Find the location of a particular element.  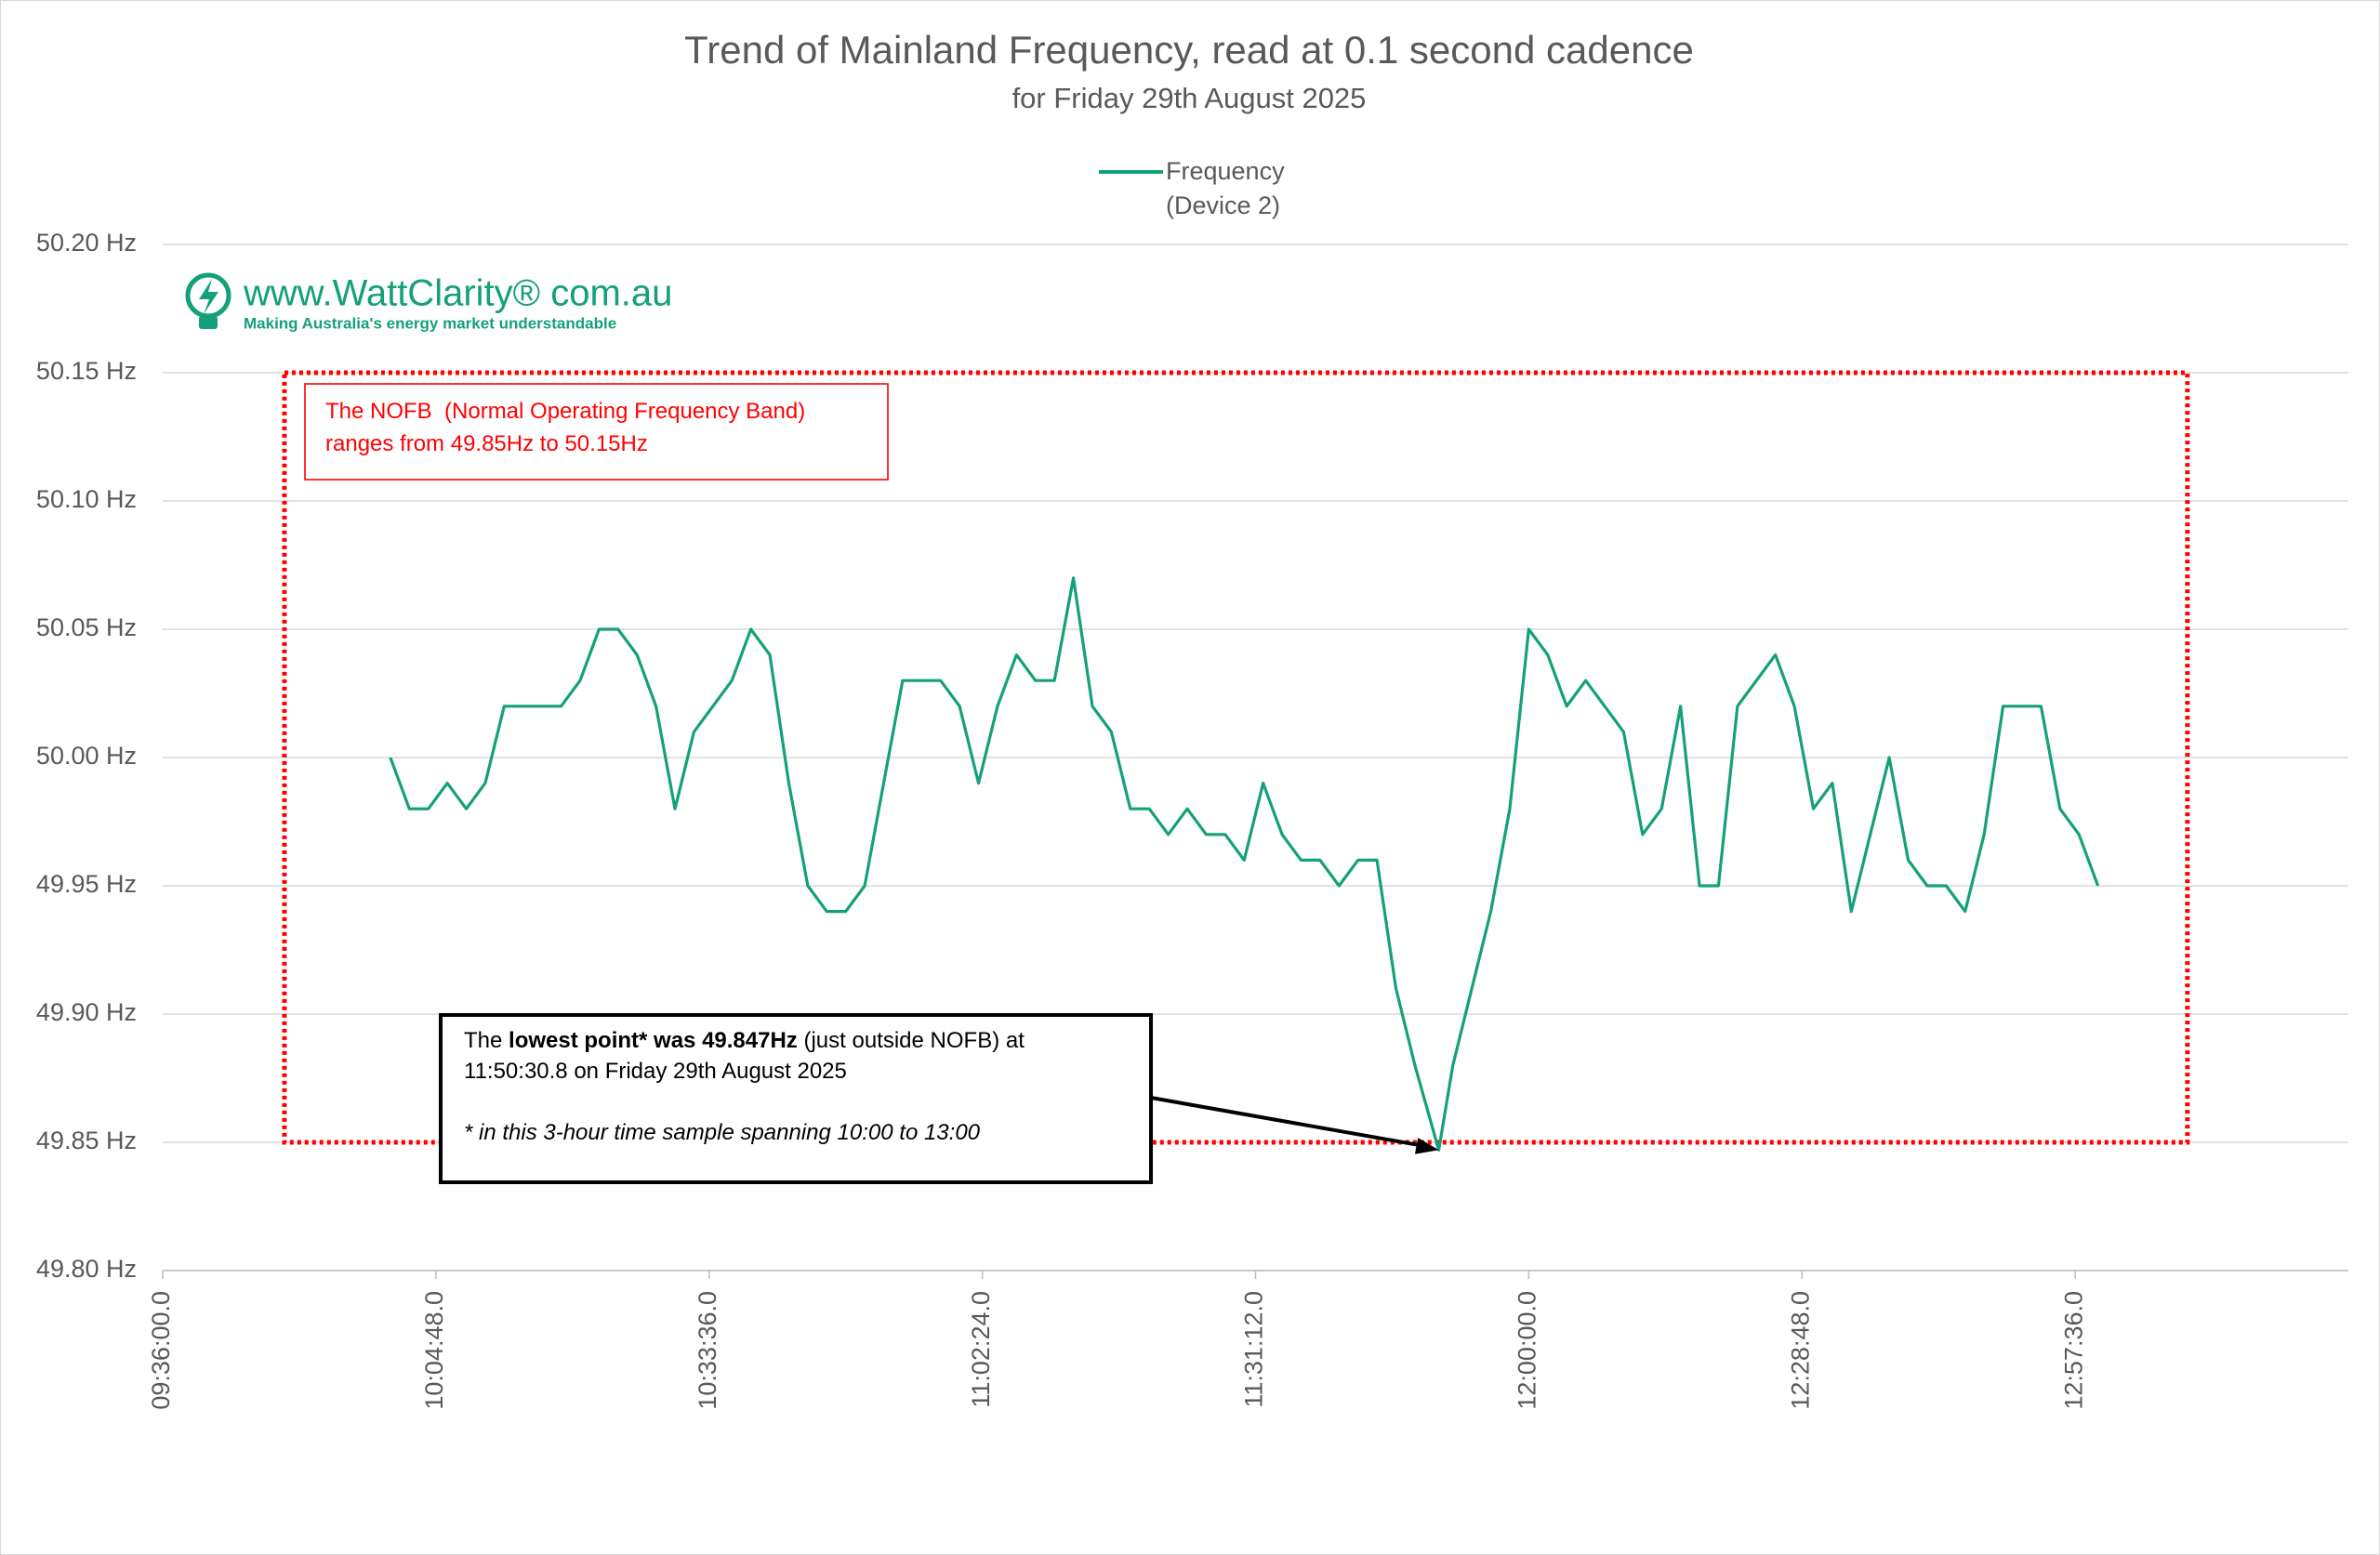

legend-box: Frequency (Device 2) is located at coordinates (1225, 188).